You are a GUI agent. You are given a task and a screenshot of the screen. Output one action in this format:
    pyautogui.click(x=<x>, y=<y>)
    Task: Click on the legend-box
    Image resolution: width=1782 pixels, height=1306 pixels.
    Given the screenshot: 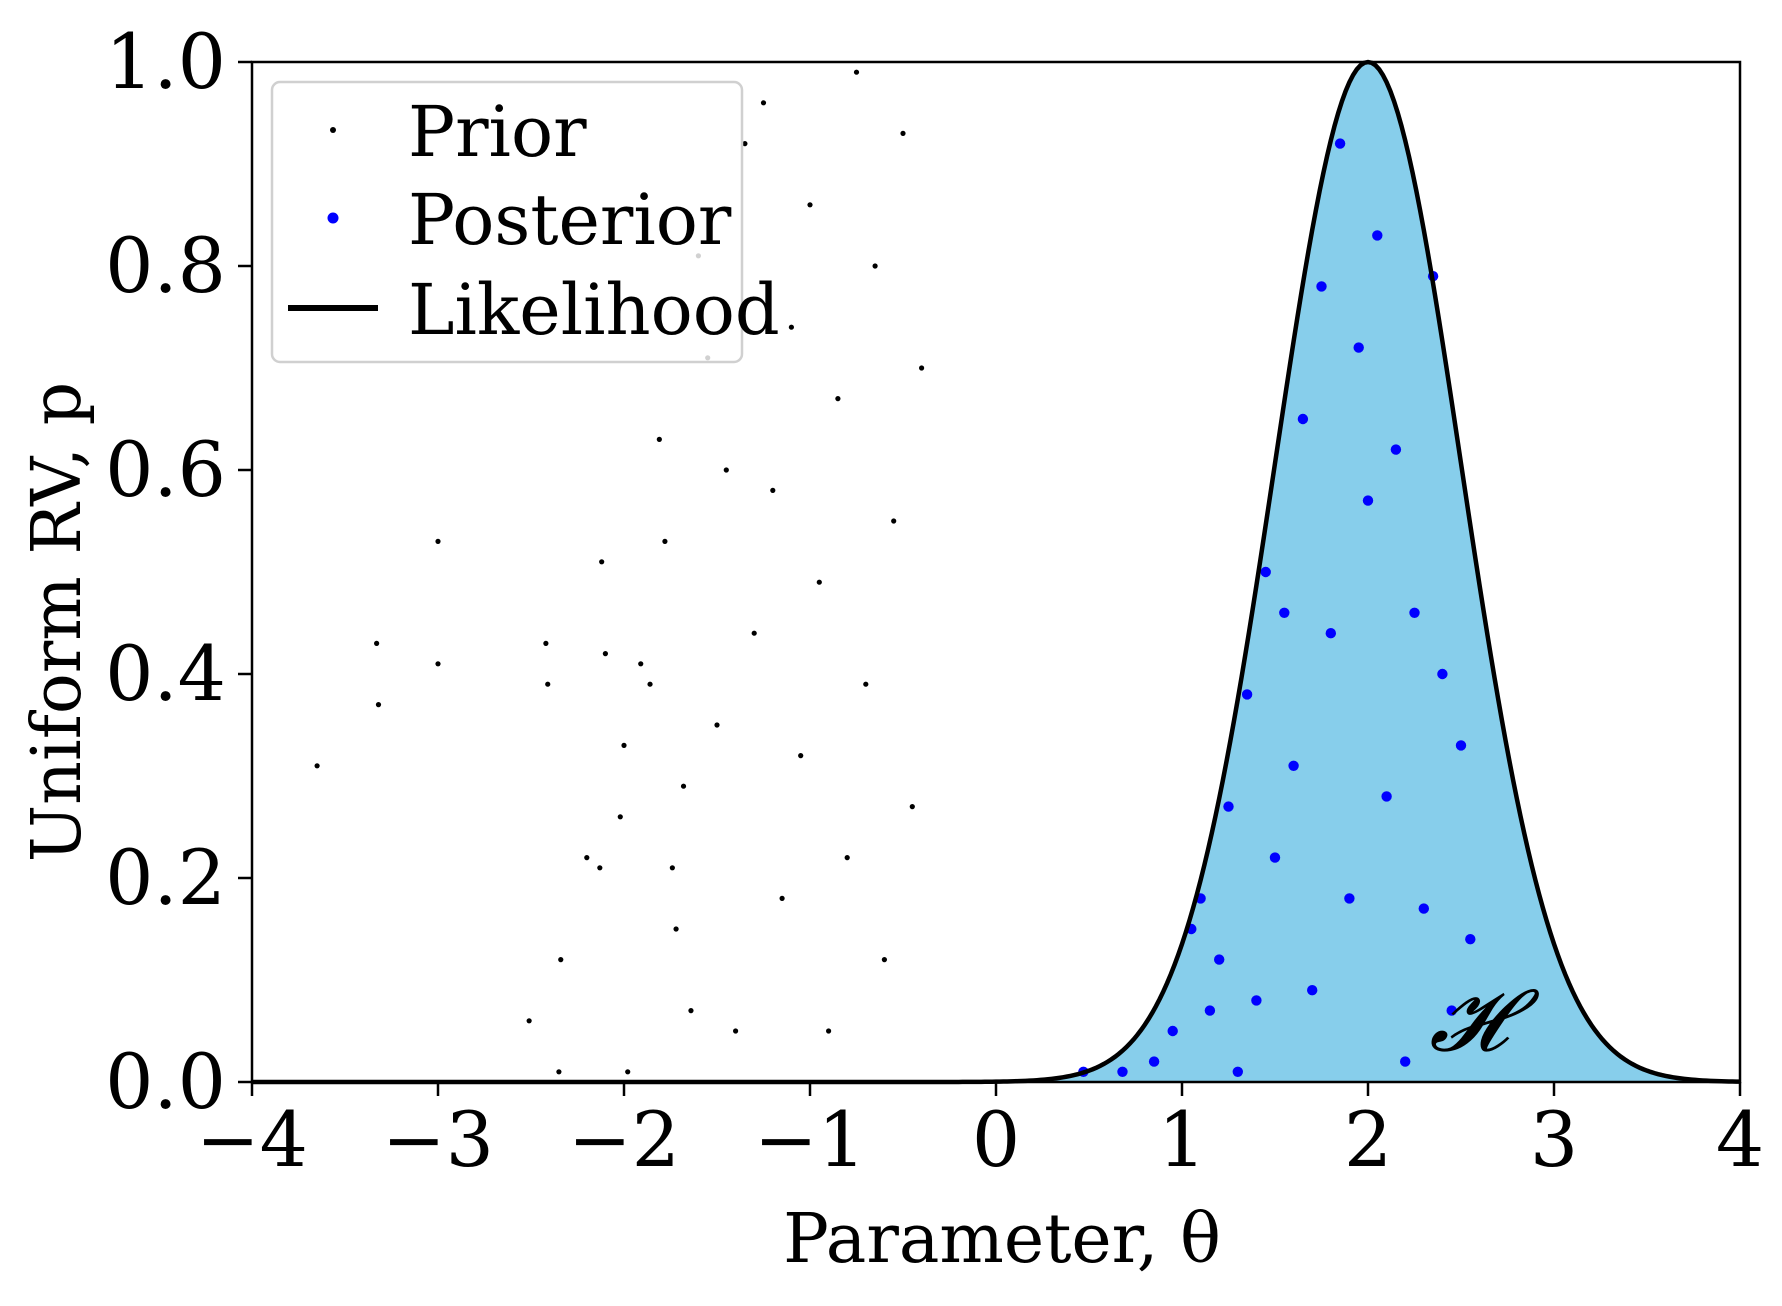 What is the action you would take?
    pyautogui.click(x=507, y=222)
    